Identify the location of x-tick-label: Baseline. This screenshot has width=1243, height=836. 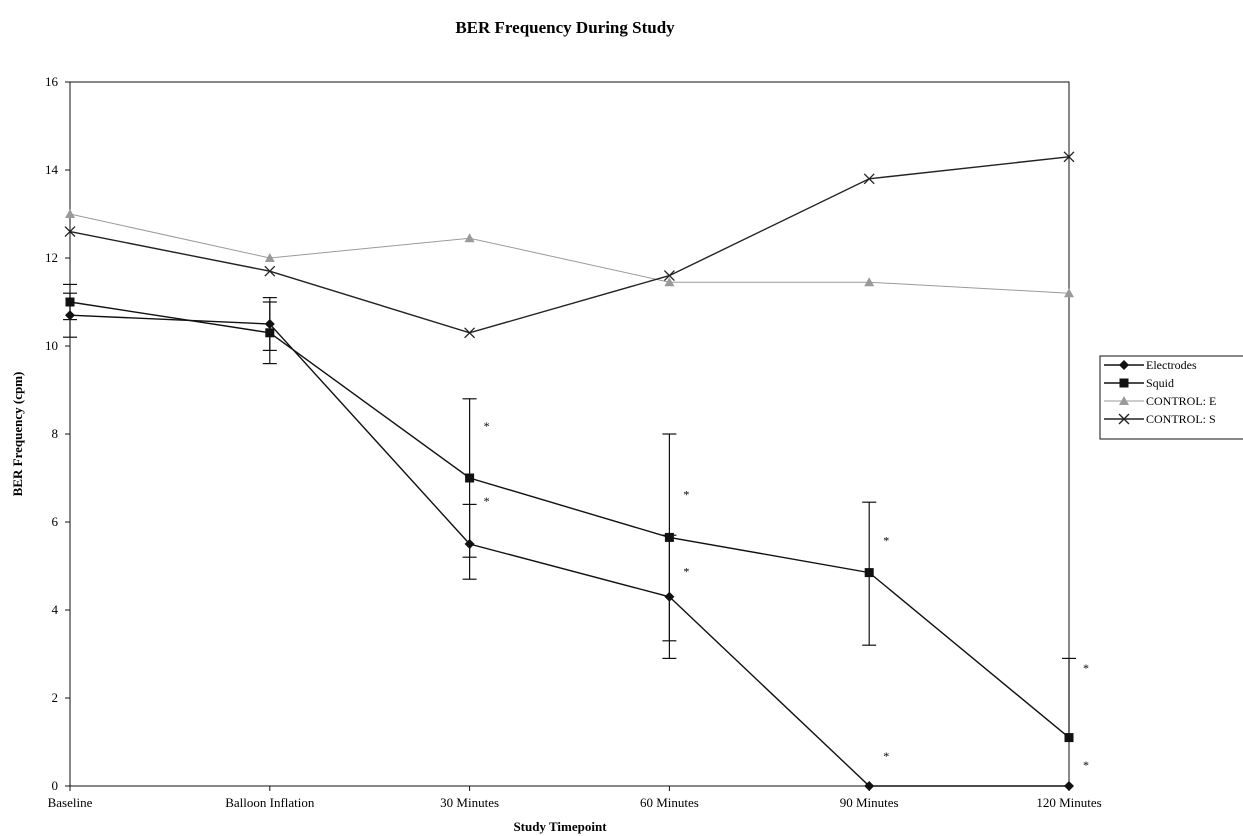
(70, 802).